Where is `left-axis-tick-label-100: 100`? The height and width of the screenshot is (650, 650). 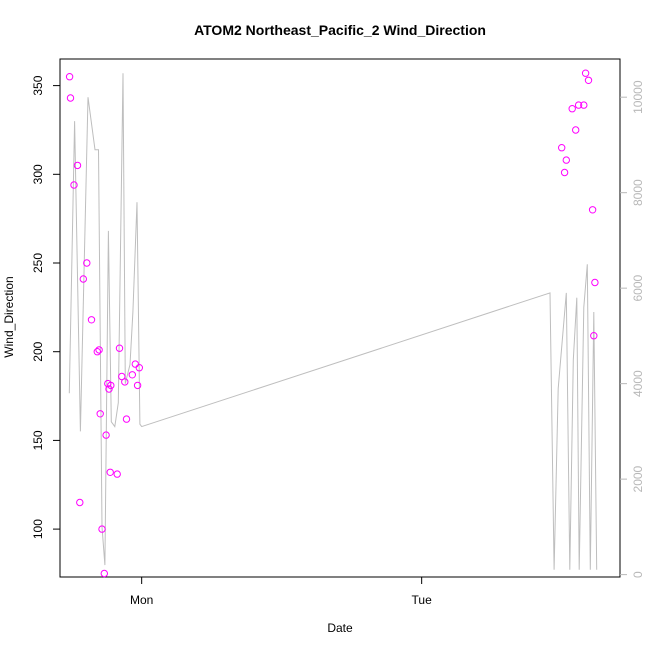 left-axis-tick-label-100: 100 is located at coordinates (38, 529).